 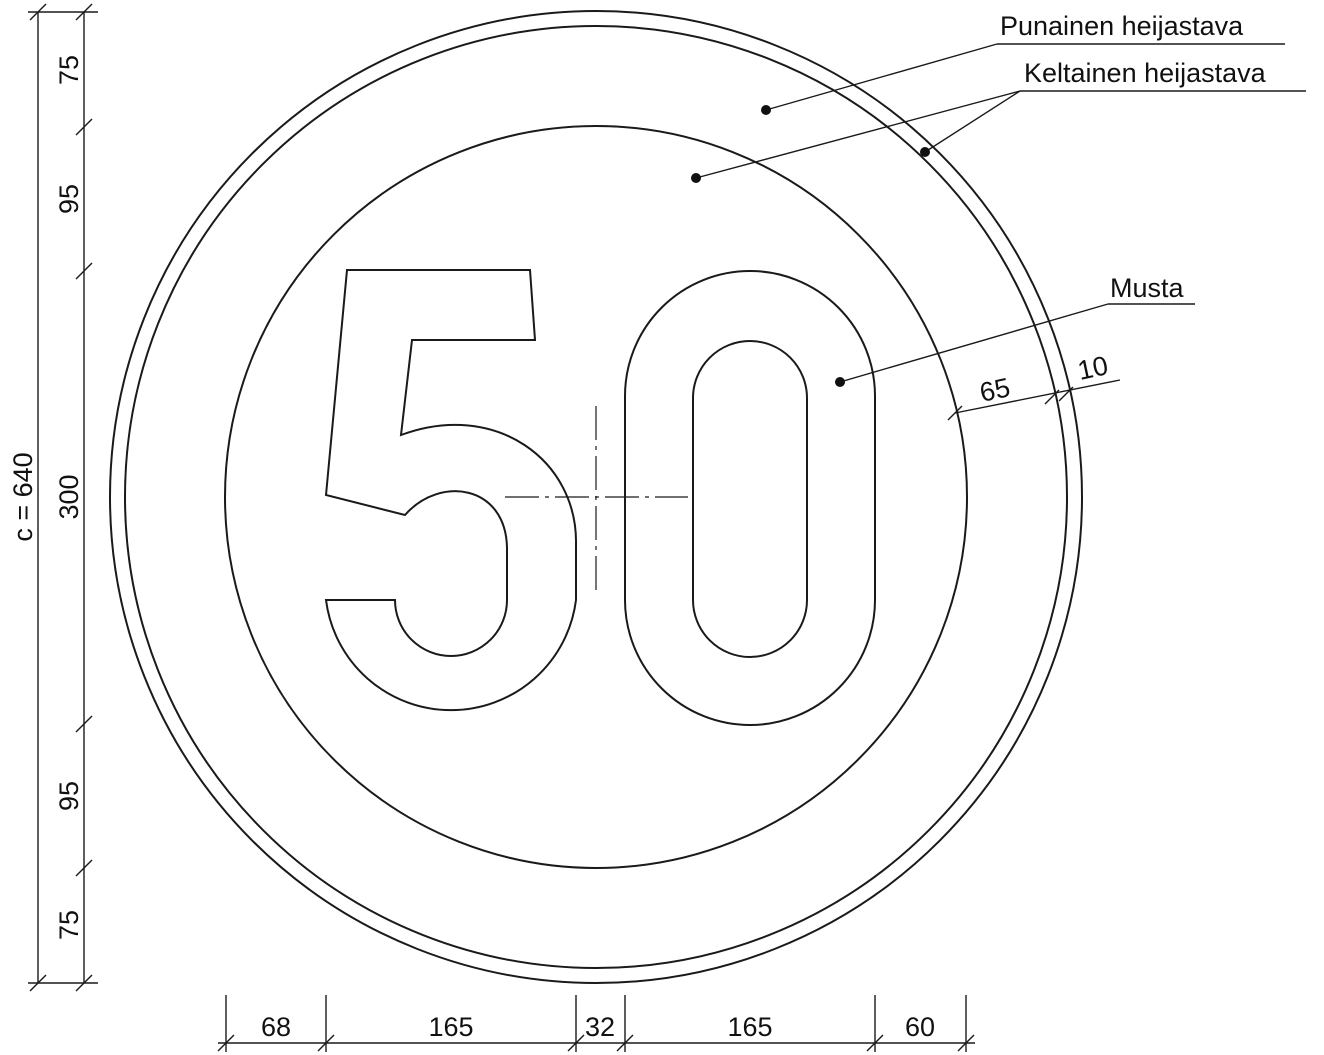 I want to click on dim-h-seg2: 165, so click(x=450, y=1027).